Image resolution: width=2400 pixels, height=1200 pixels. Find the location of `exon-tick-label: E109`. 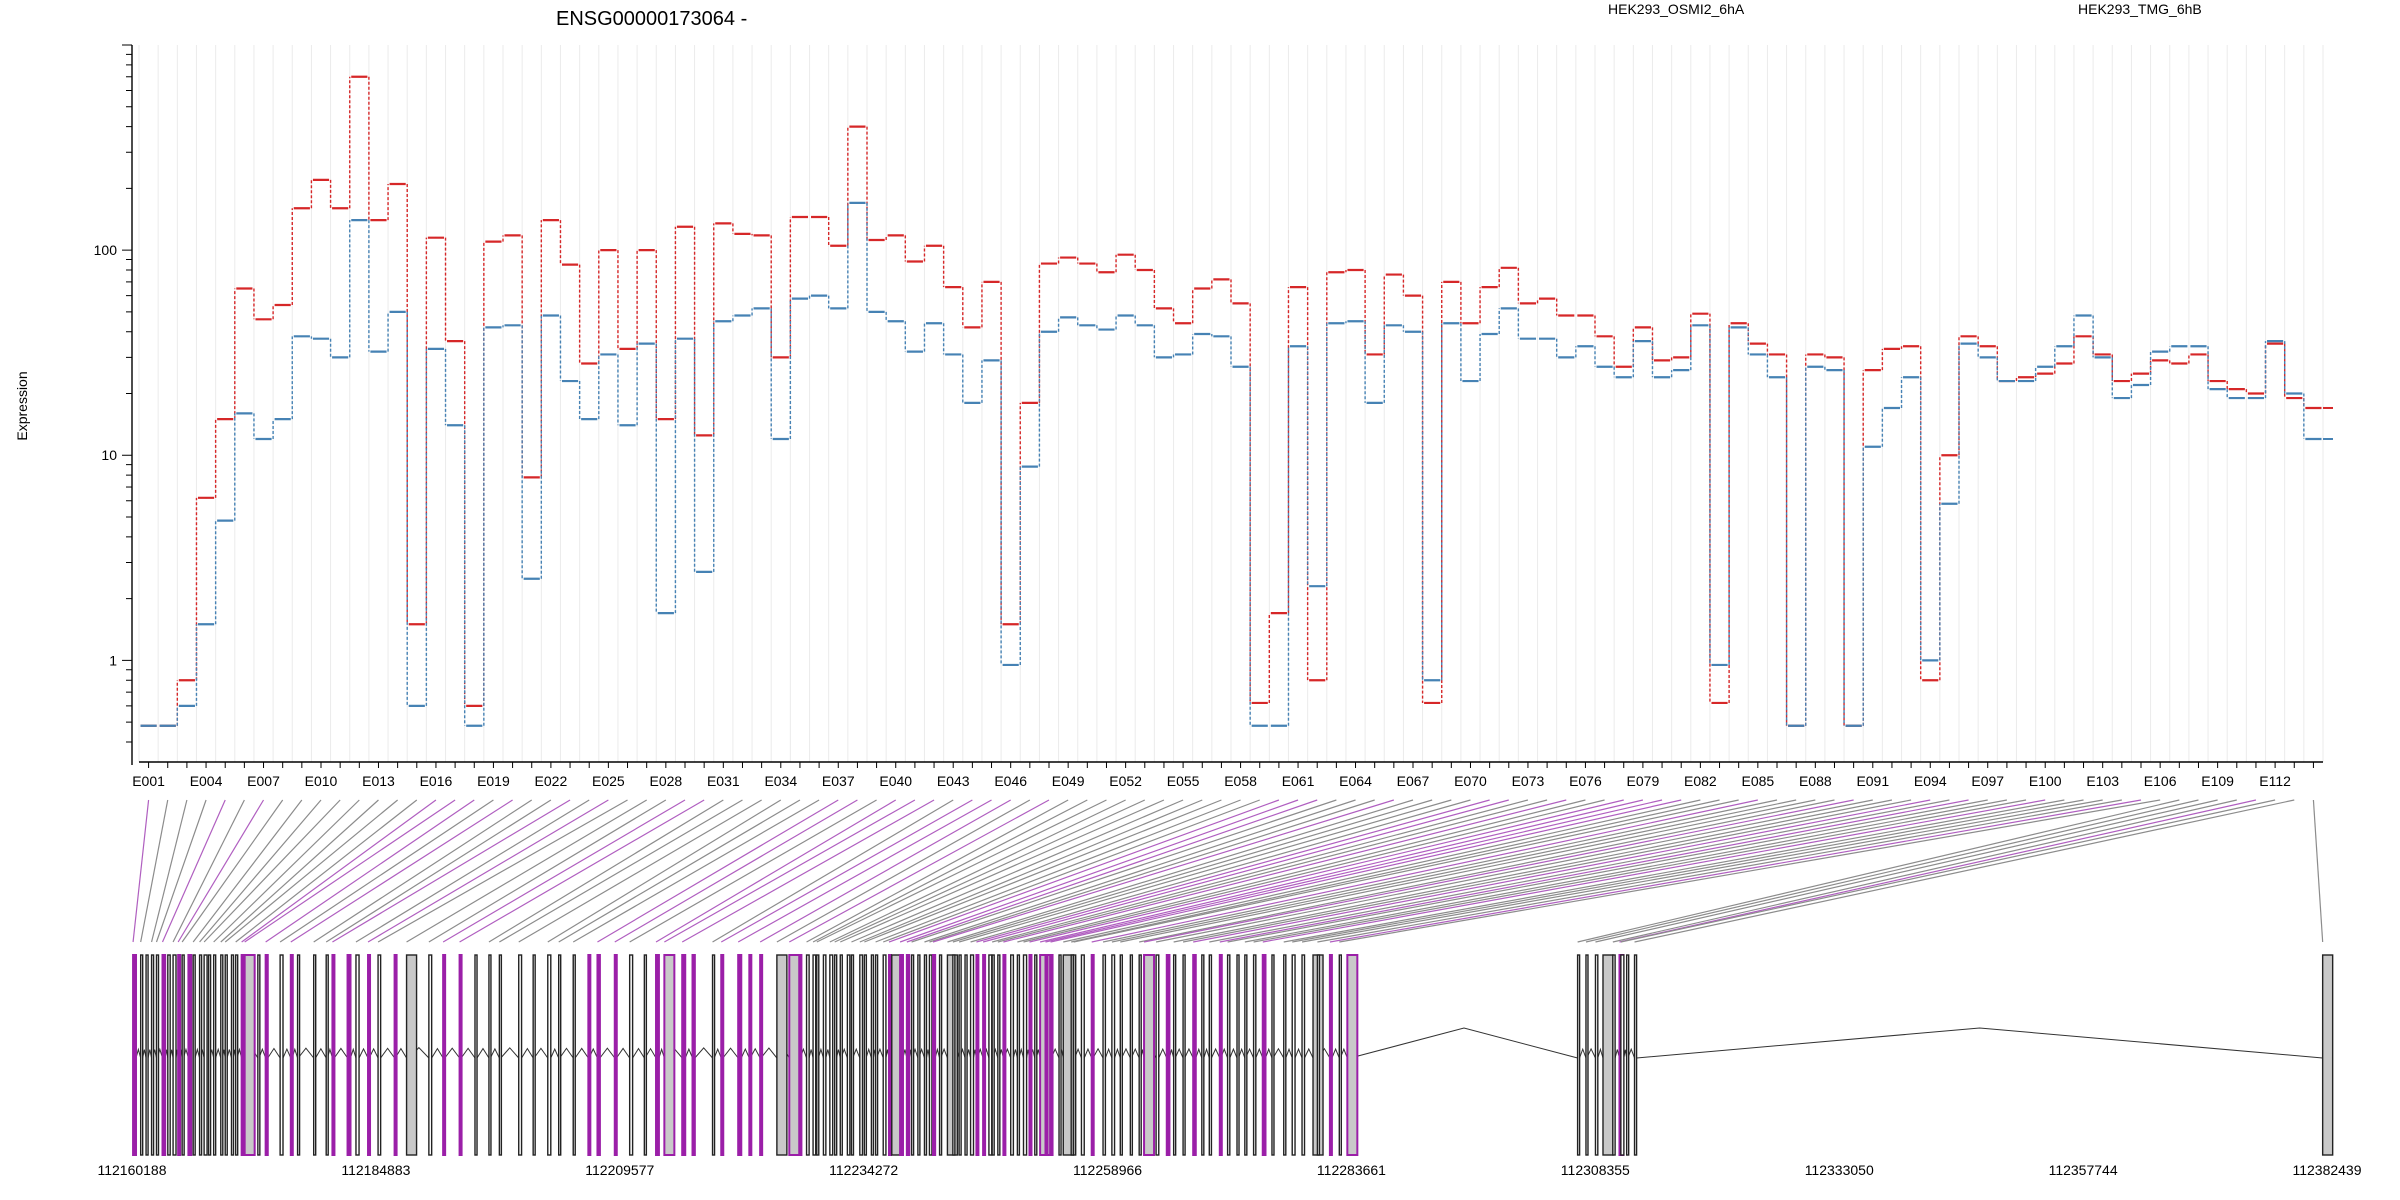

exon-tick-label: E109 is located at coordinates (2217, 781).